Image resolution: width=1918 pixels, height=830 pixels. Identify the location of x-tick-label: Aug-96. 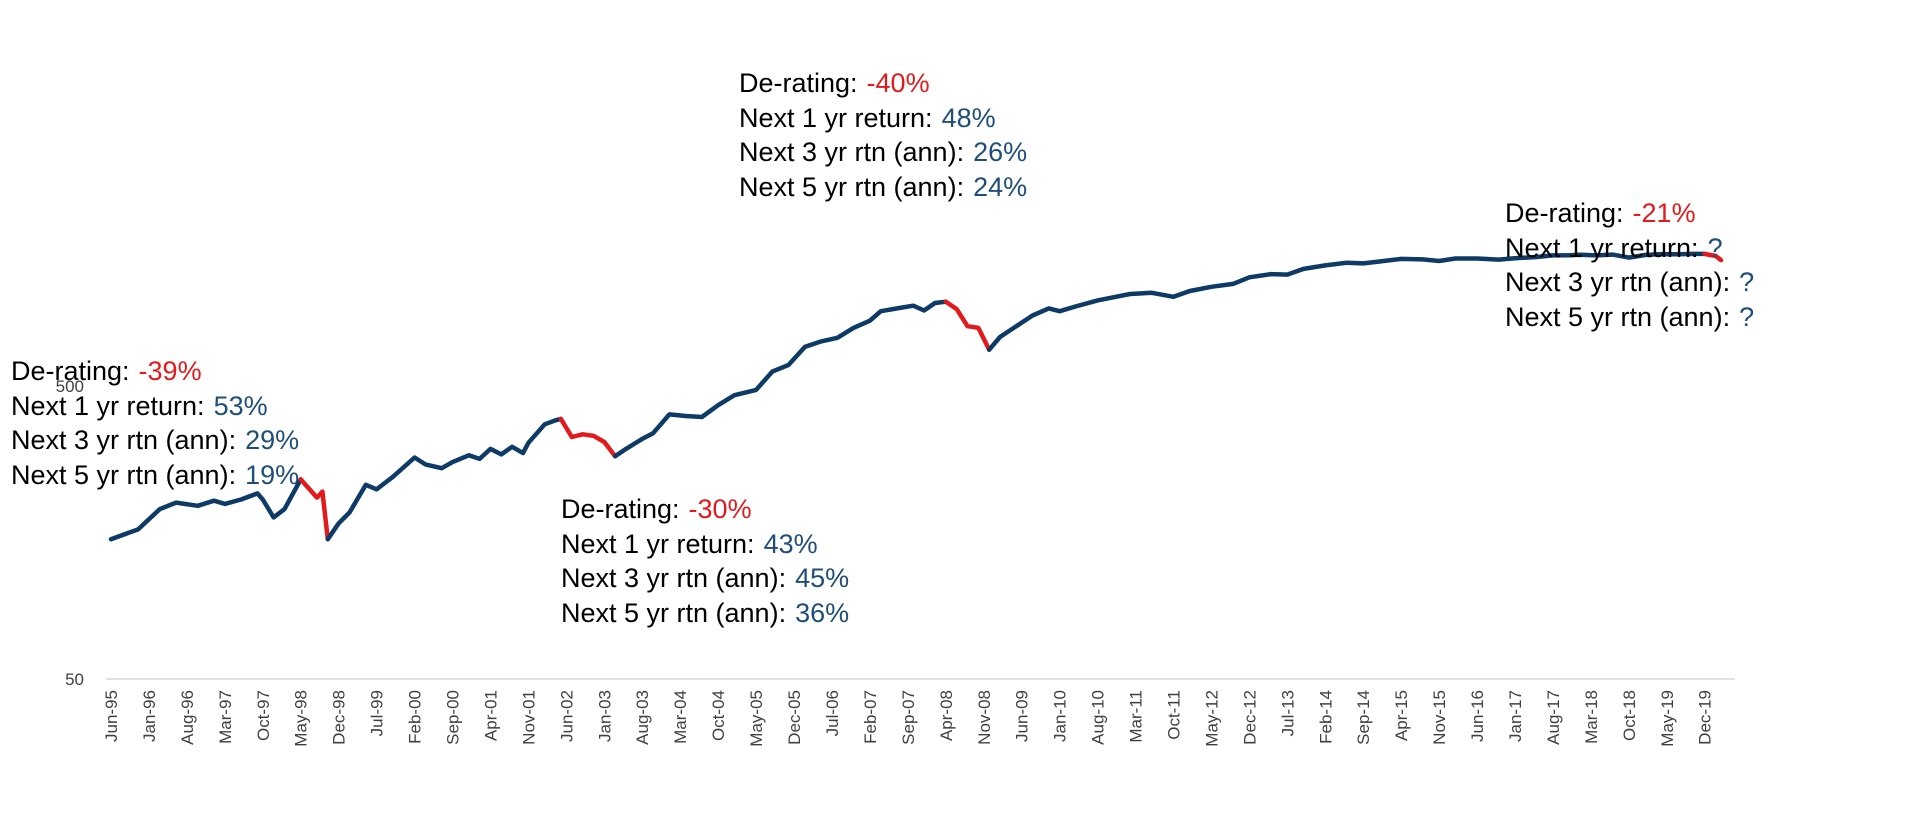
(187, 717).